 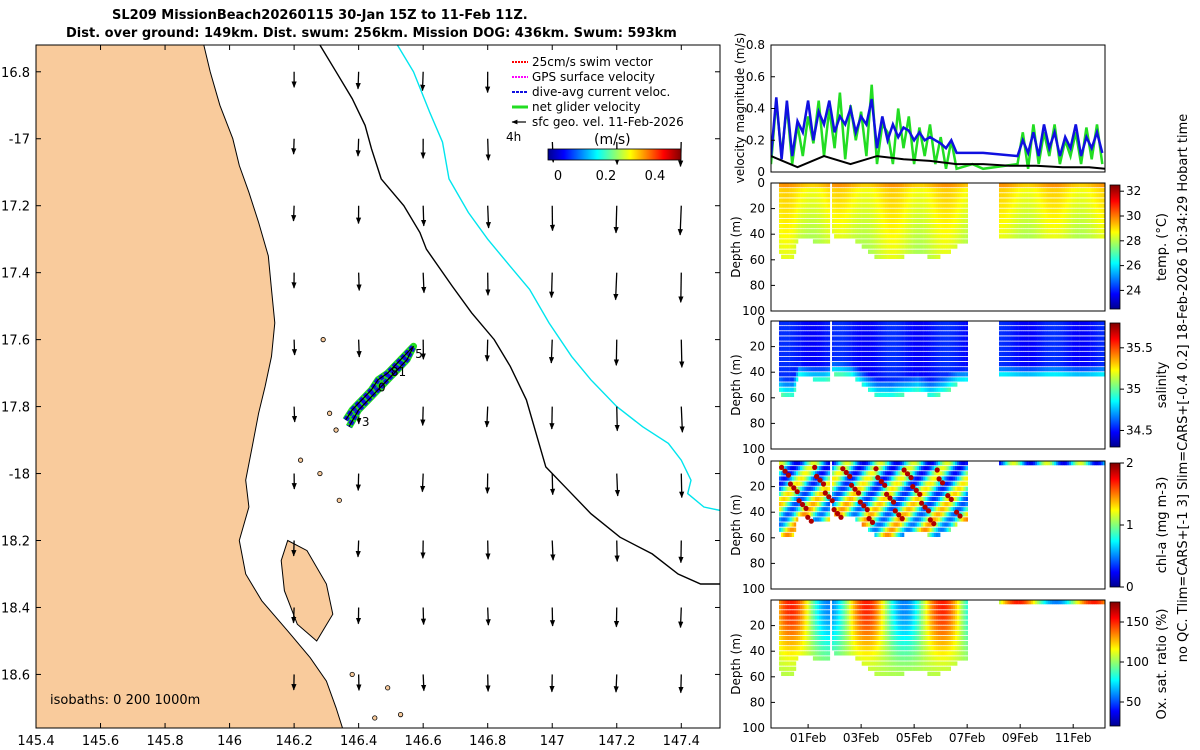 I want to click on chl-high-dot, so click(x=920, y=494).